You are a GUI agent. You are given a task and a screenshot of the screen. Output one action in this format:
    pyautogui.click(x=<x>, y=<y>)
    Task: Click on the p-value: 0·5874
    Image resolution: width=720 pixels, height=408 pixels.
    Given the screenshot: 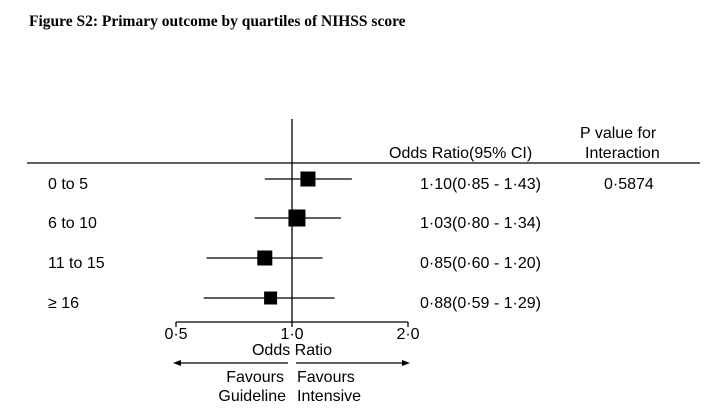 What is the action you would take?
    pyautogui.click(x=629, y=184)
    